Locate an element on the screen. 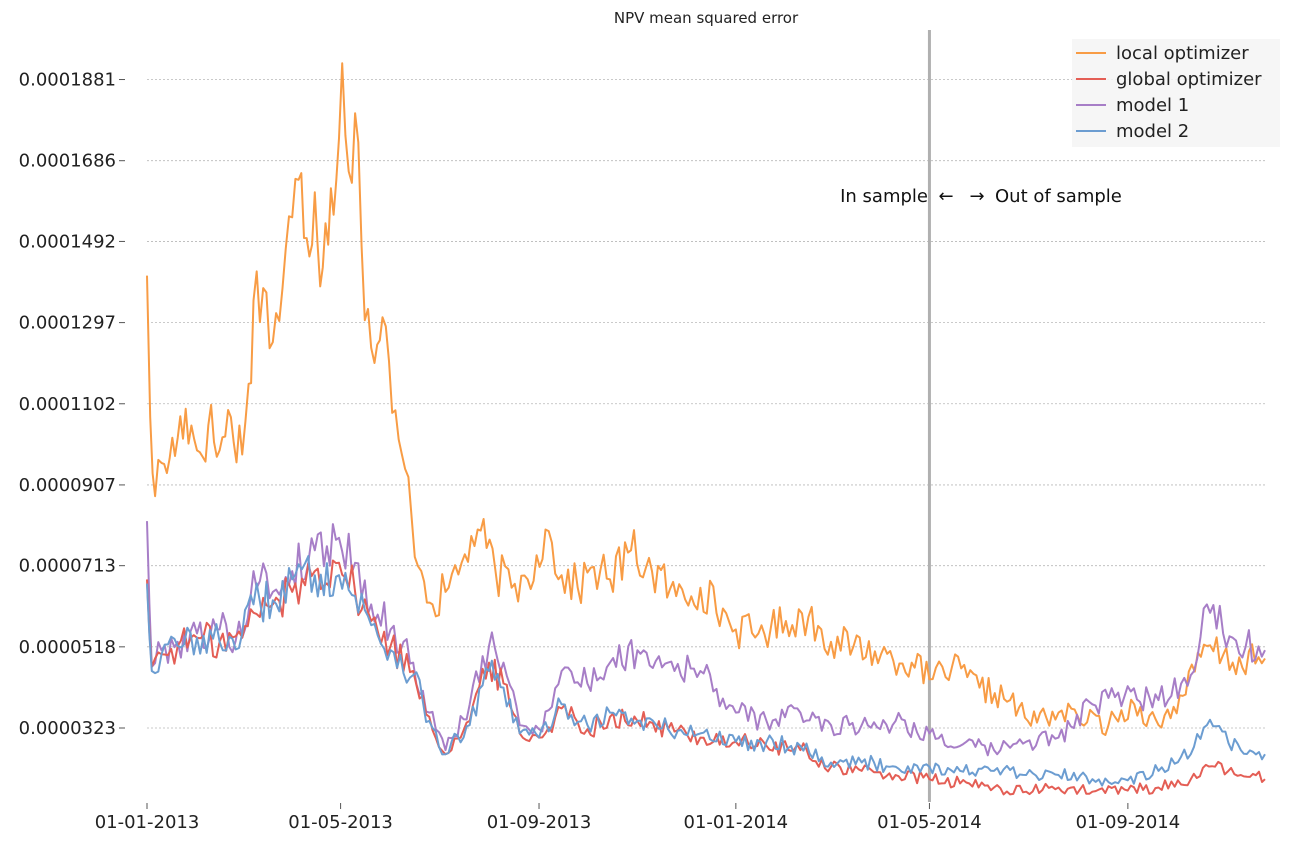  y-tick-label: 0.0000907 is located at coordinates (67, 485).